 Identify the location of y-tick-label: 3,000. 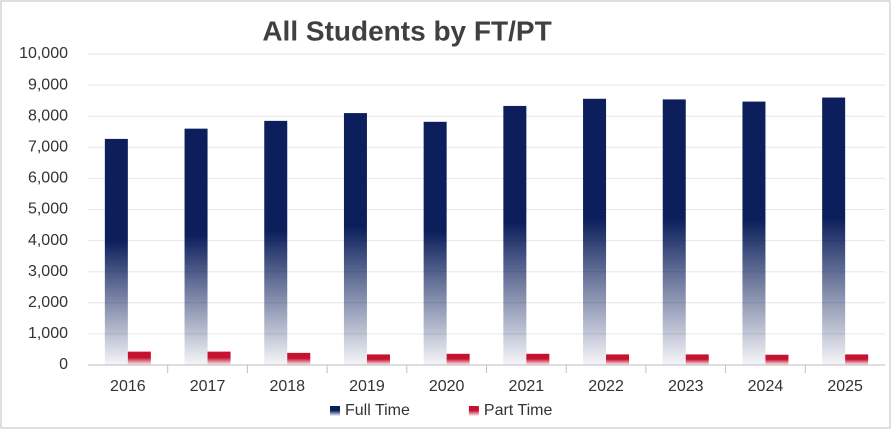
(48, 271).